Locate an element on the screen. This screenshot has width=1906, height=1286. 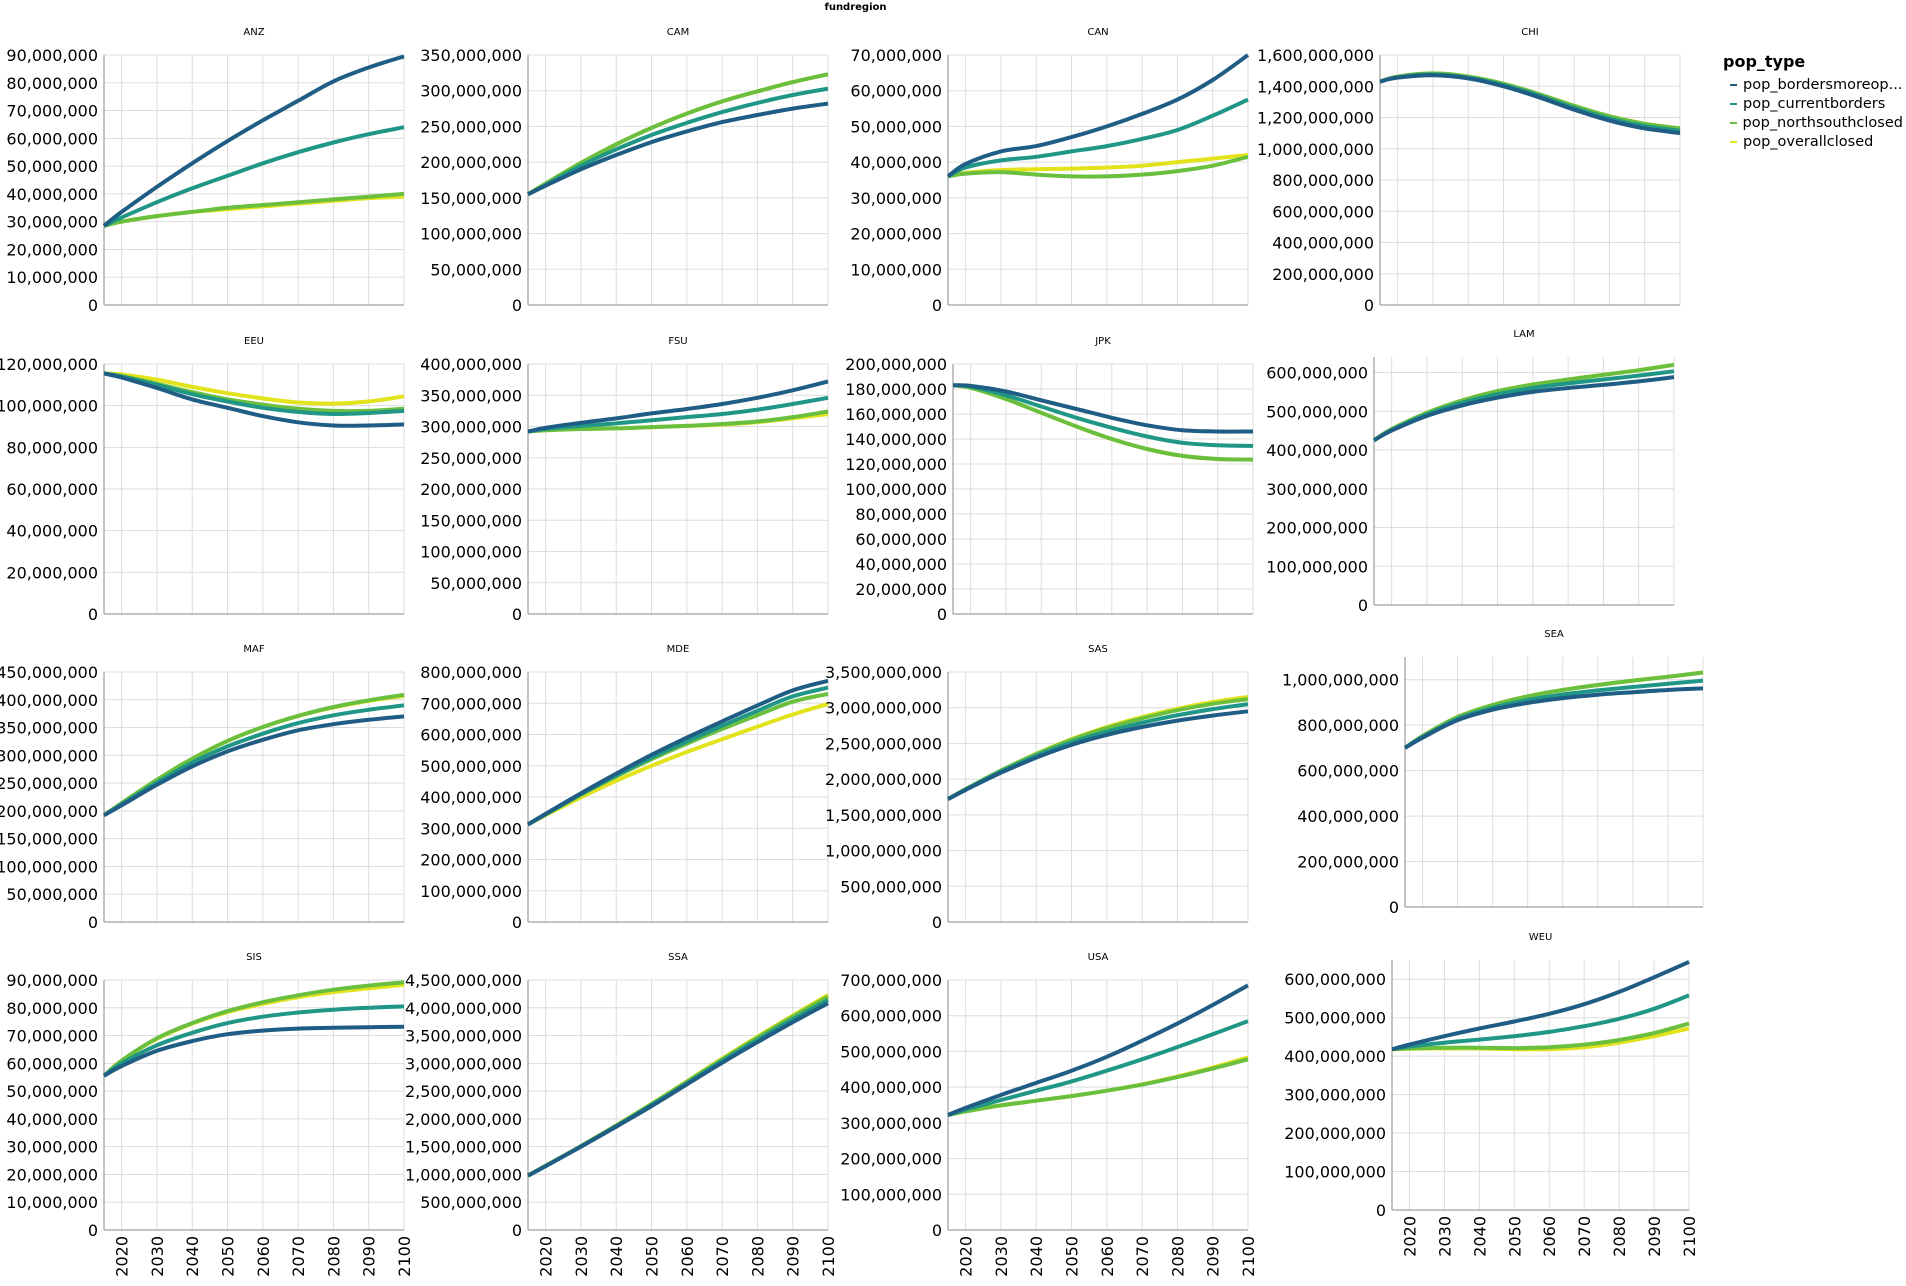
panel-title-eeu: EEU is located at coordinates (254, 341).